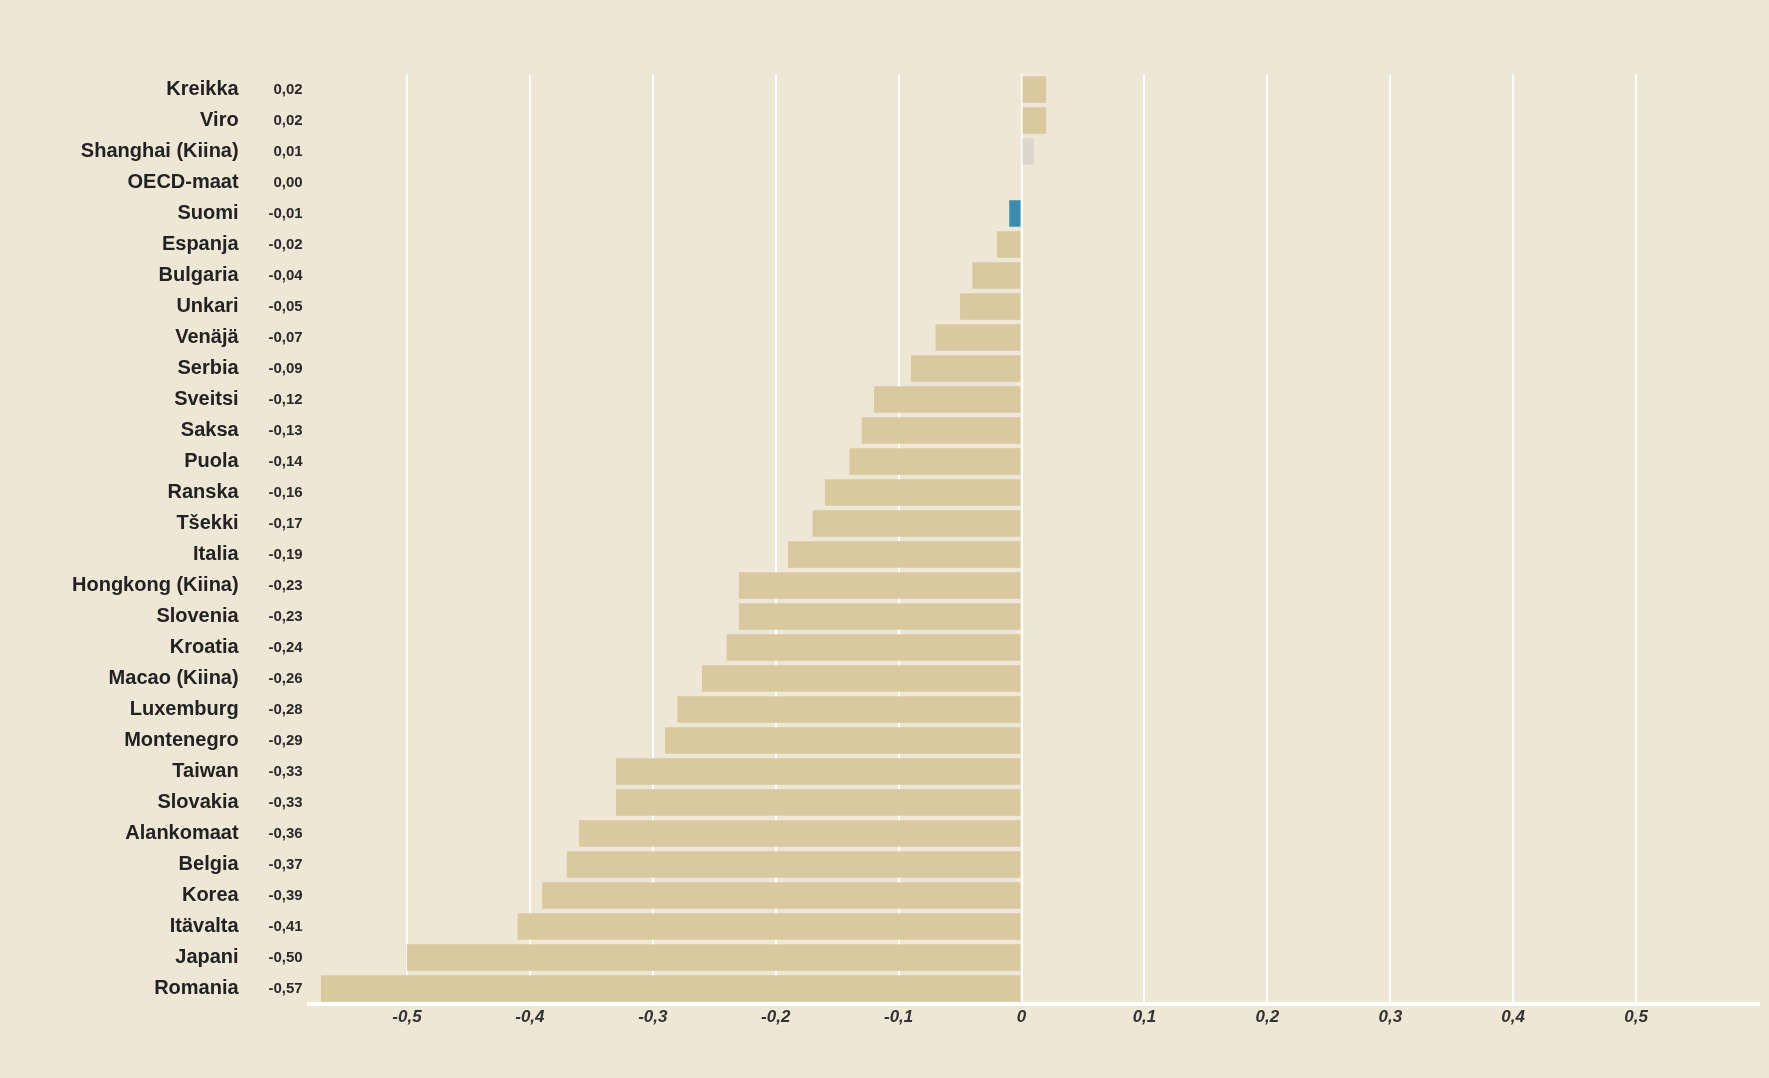 The height and width of the screenshot is (1078, 1769). I want to click on y-tick-label: Tšekki, so click(207, 522).